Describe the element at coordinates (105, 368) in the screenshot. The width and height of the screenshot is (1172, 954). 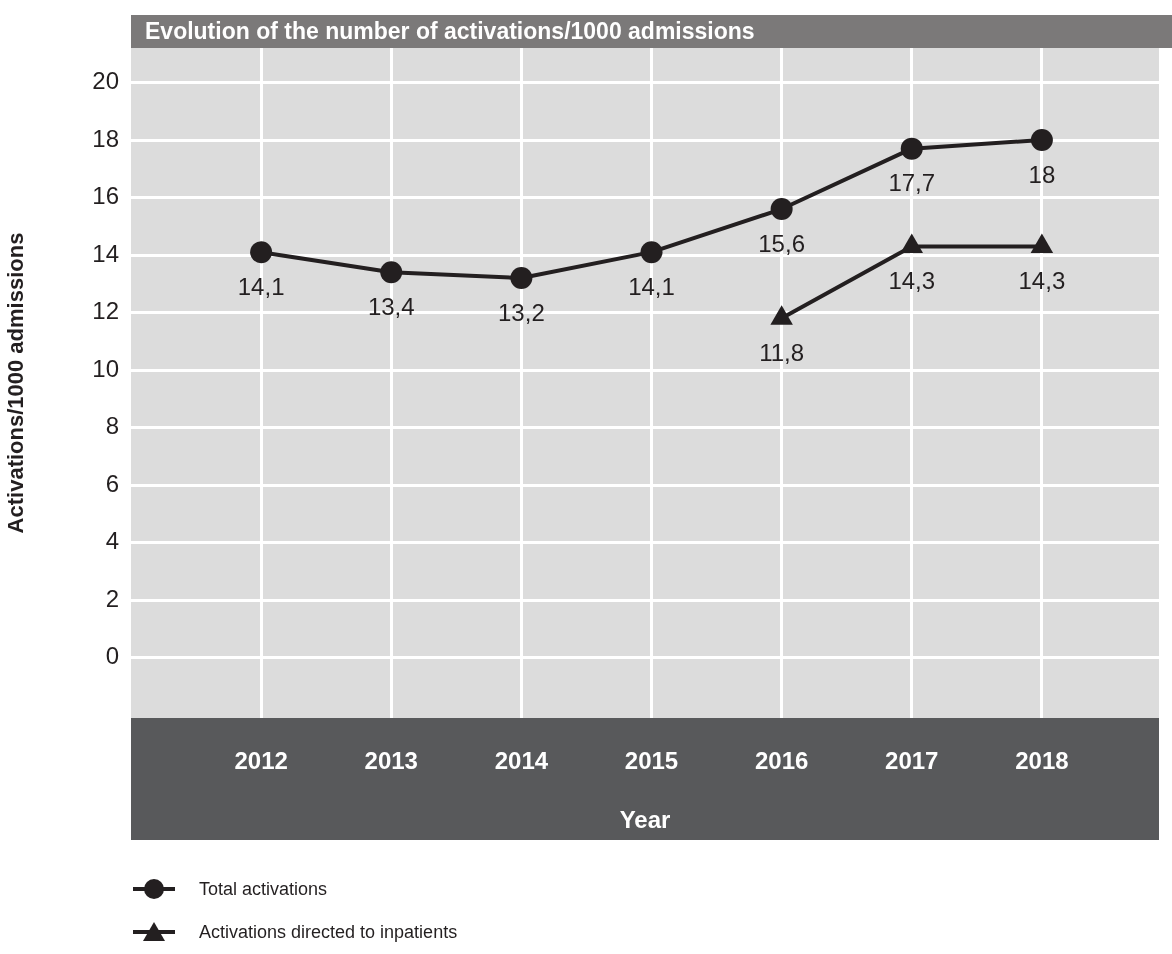
I see `y-tick-label: 10` at that location.